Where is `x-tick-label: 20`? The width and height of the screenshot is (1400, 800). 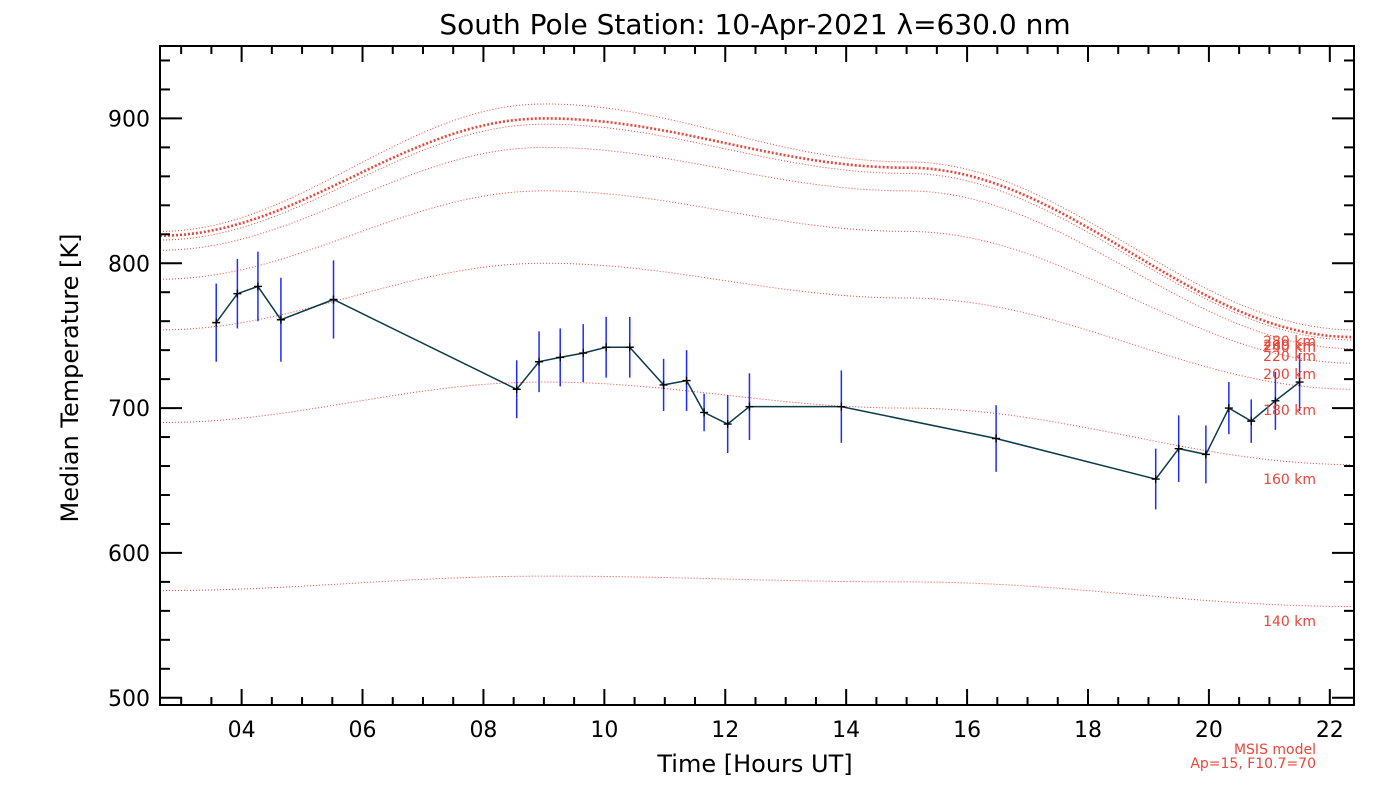
x-tick-label: 20 is located at coordinates (1209, 730).